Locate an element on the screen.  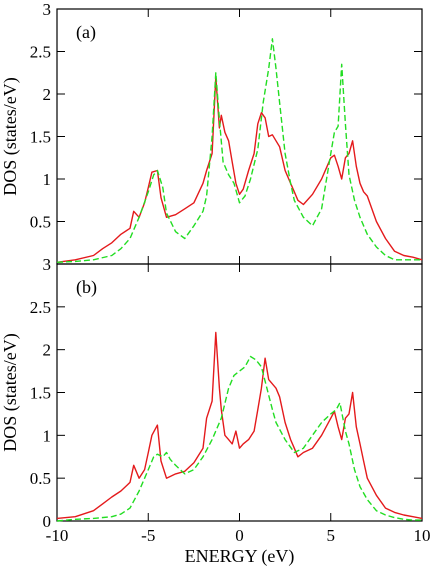
panel-a-y-axis-title: DOS (states/eV) is located at coordinates (10, 136).